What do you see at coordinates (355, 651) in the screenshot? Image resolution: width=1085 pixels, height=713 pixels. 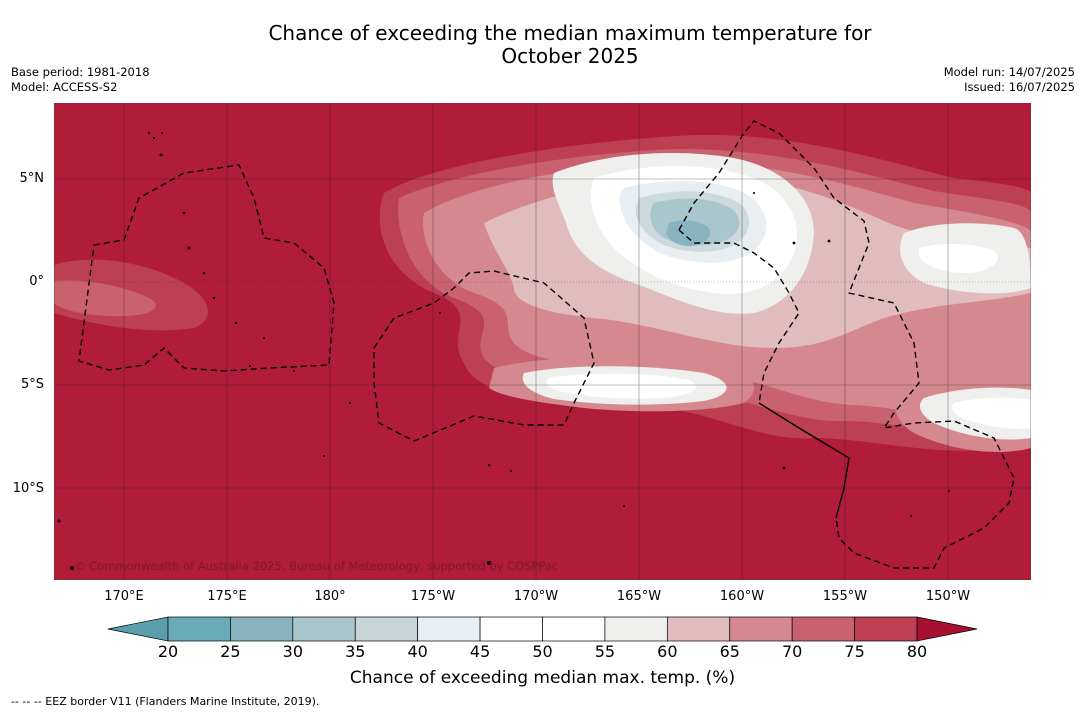 I see `colorbar-tick-label: 35` at bounding box center [355, 651].